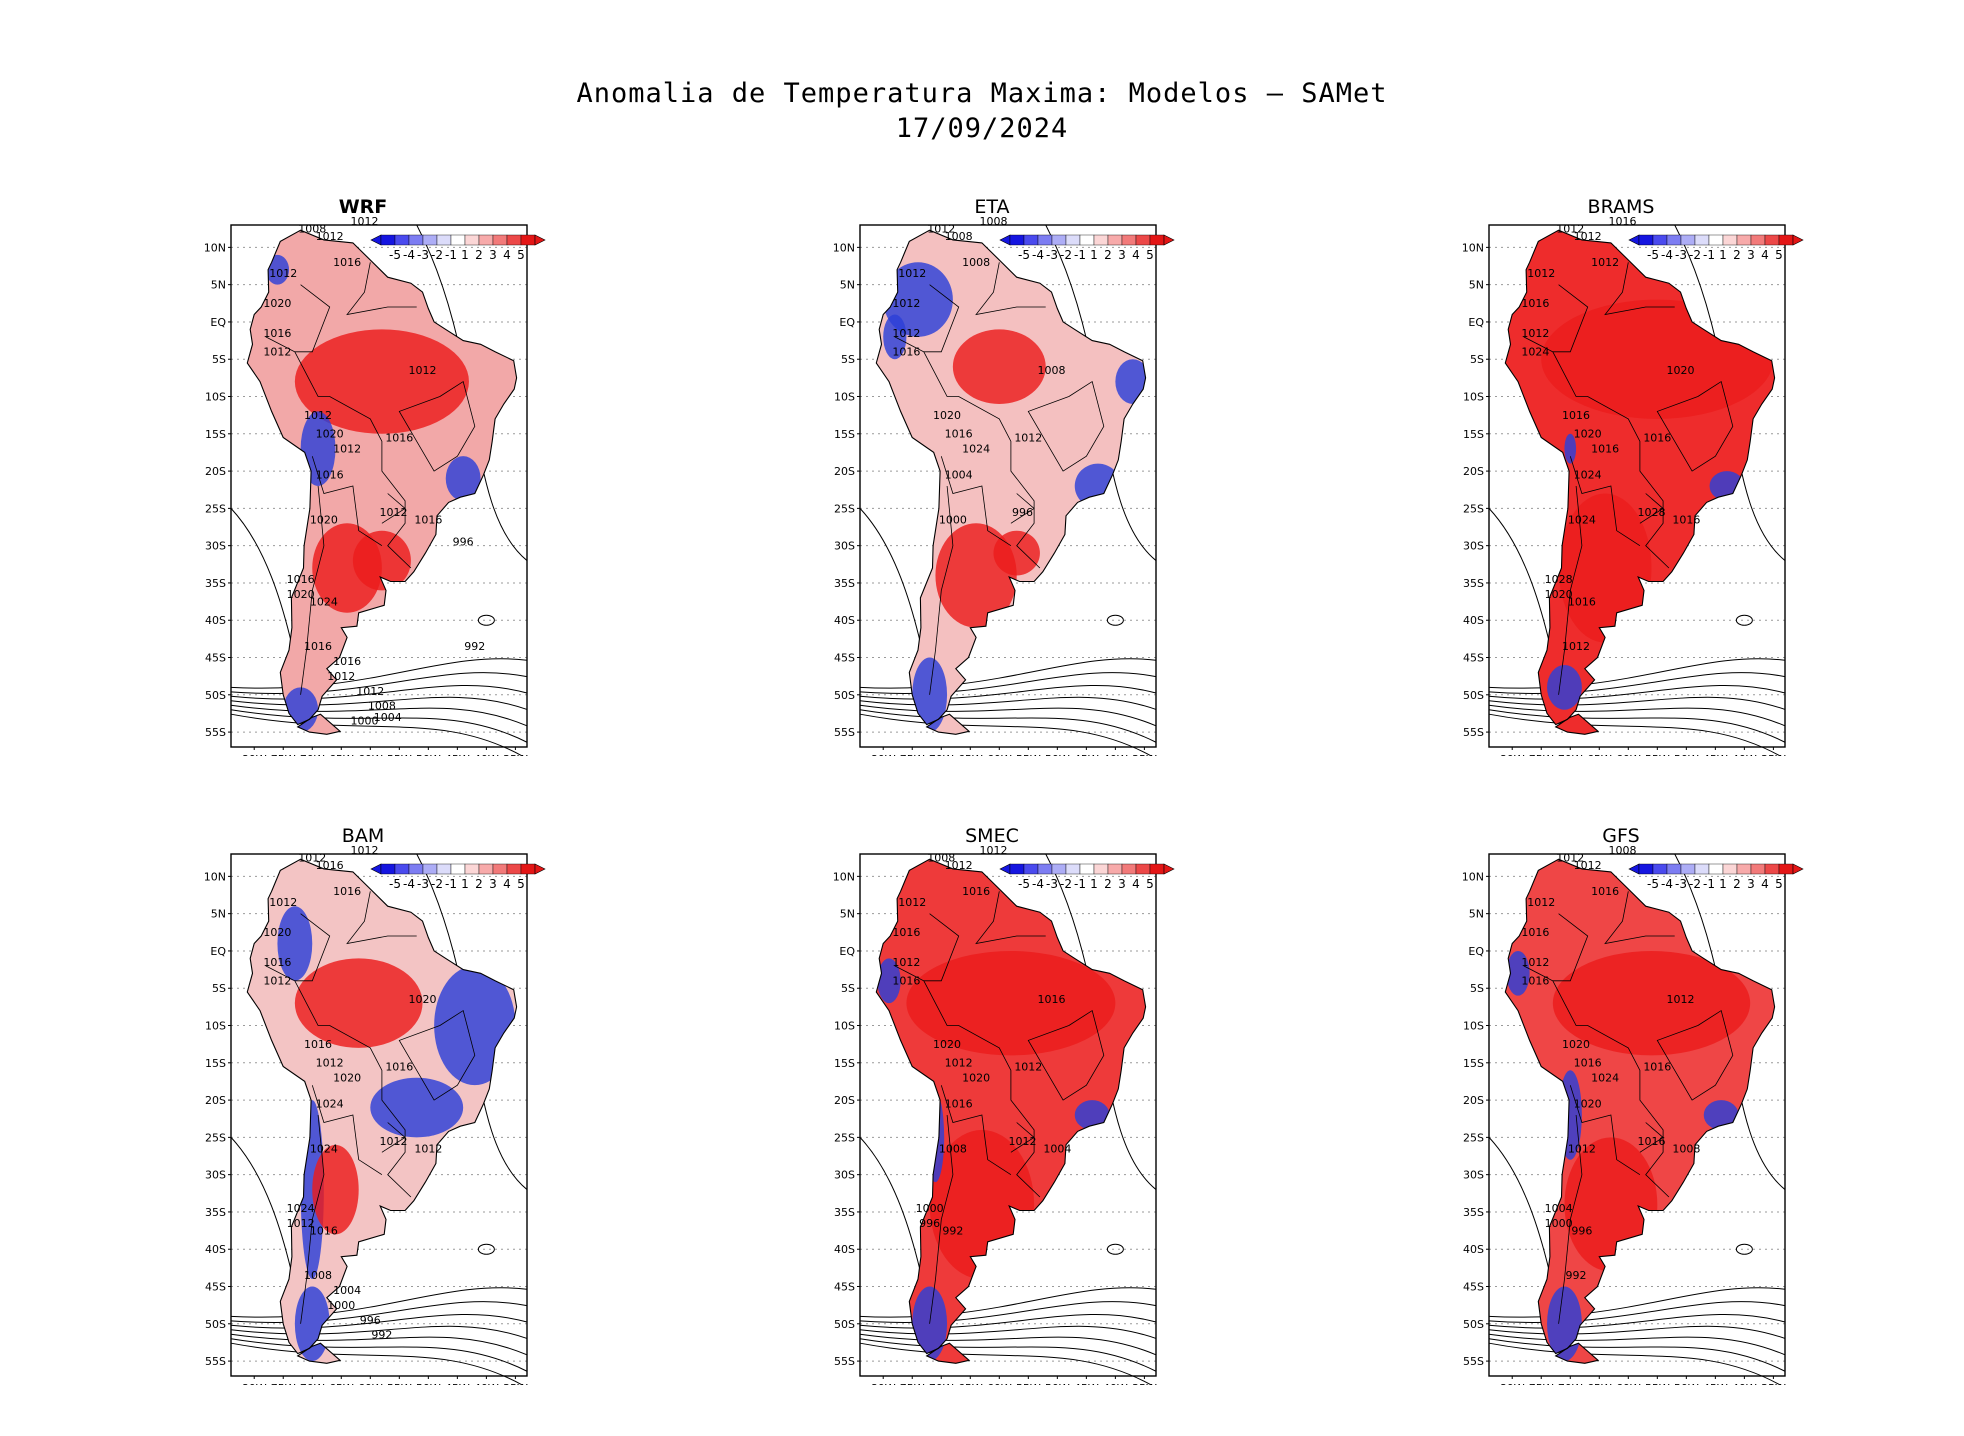  What do you see at coordinates (330, 1104) in the screenshot?
I see `isobar-label: 1024` at bounding box center [330, 1104].